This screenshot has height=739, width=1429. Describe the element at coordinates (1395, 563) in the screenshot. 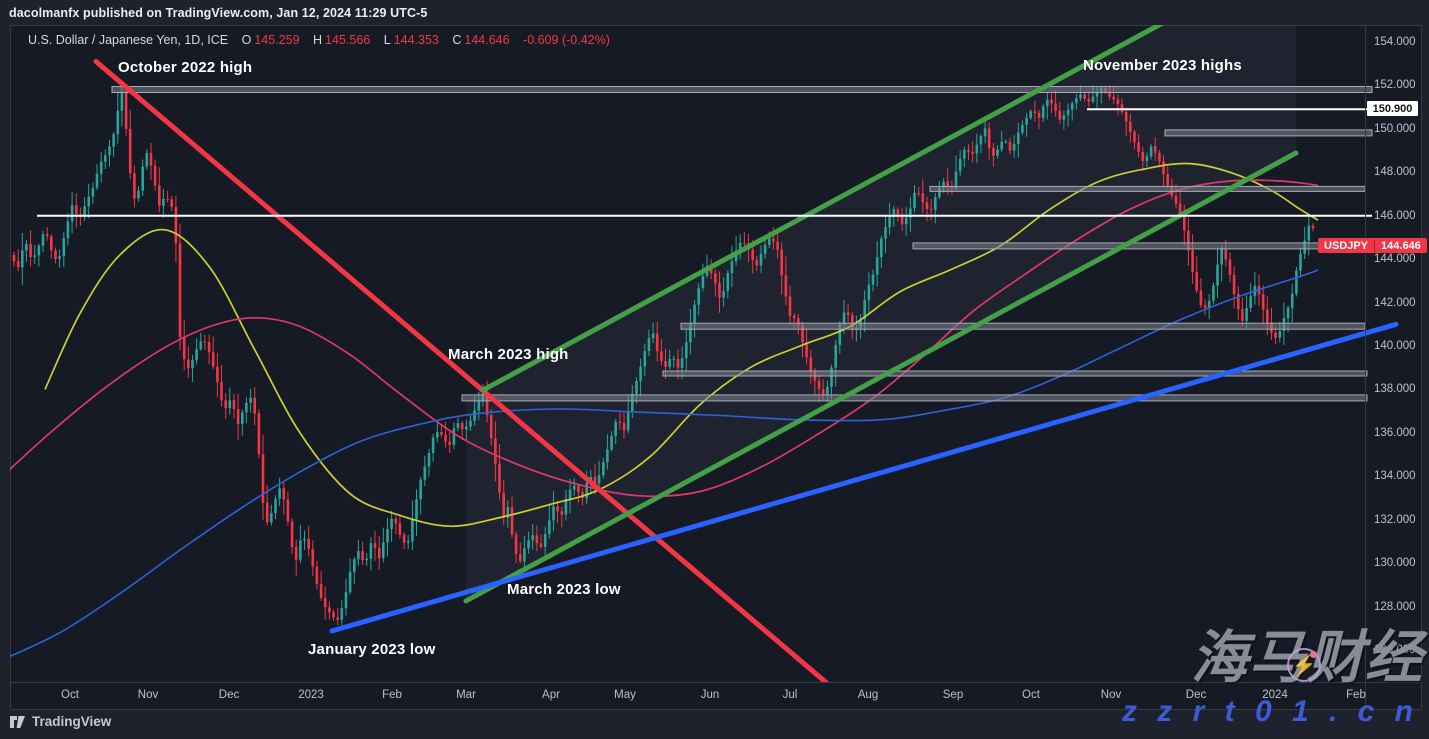

I see `price-axis-label: 130.000` at that location.